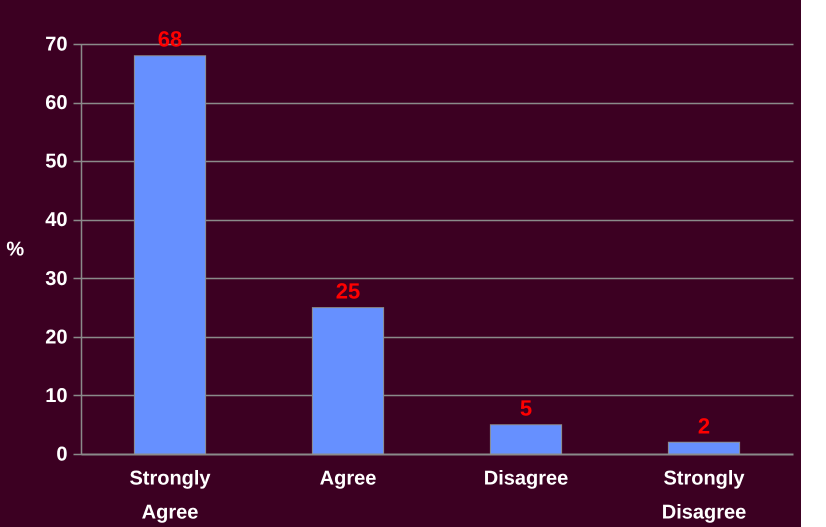 This screenshot has height=527, width=826. What do you see at coordinates (348, 479) in the screenshot?
I see `x-tick-label: Agree` at bounding box center [348, 479].